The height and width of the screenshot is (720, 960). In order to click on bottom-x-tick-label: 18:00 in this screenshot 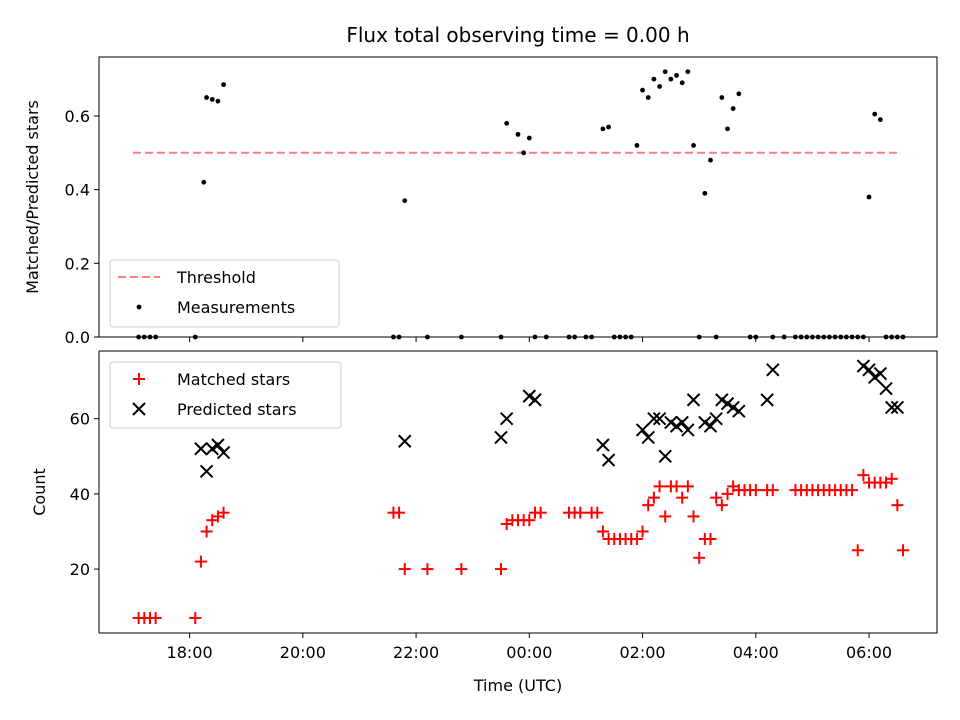, I will do `click(190, 652)`.